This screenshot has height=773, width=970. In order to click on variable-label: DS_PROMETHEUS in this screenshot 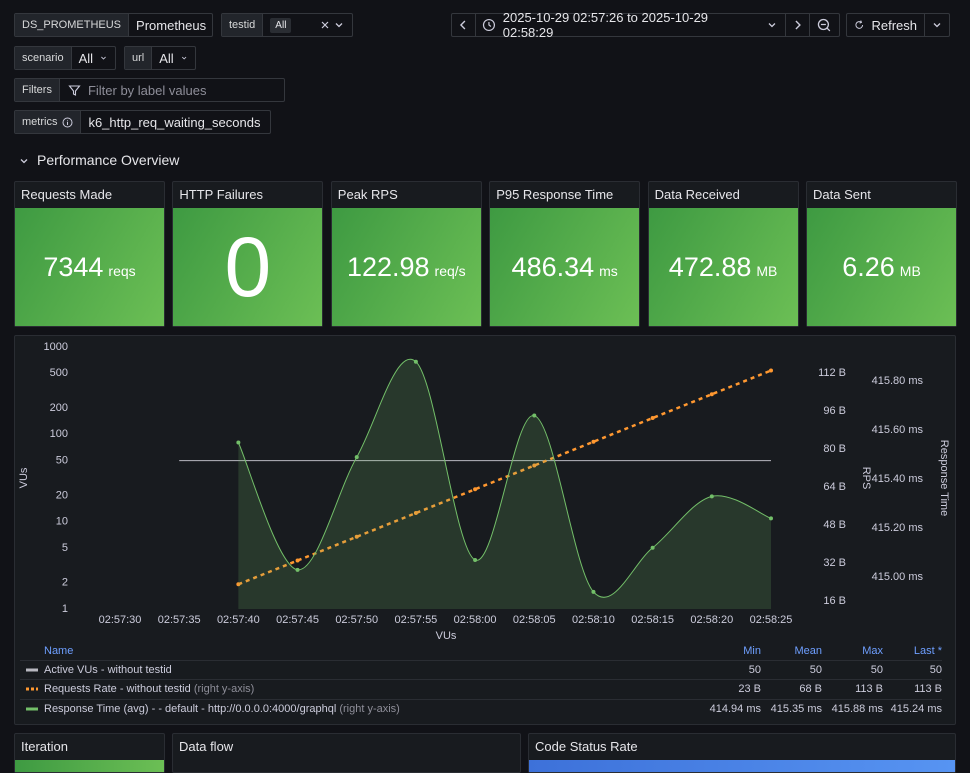, I will do `click(72, 25)`.